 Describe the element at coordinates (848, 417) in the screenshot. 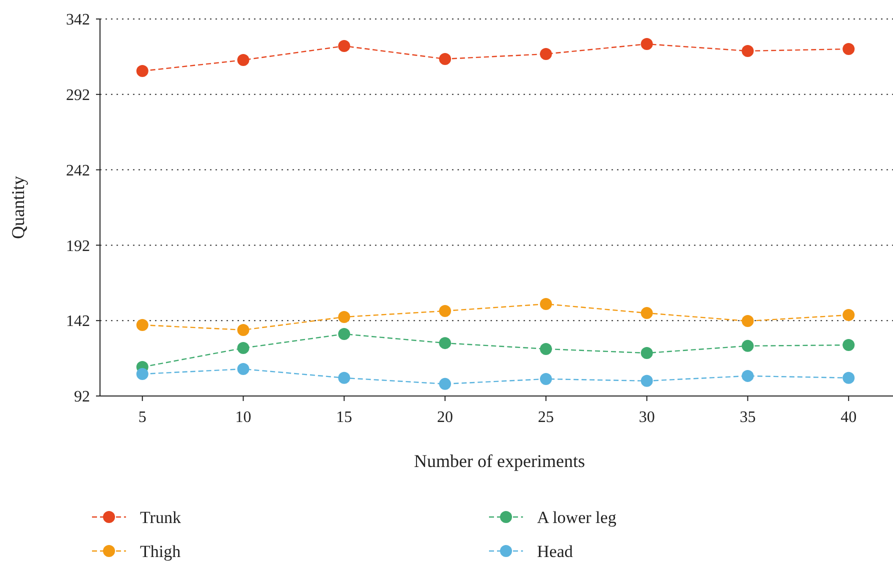

I see `x-tick-label: 40` at that location.